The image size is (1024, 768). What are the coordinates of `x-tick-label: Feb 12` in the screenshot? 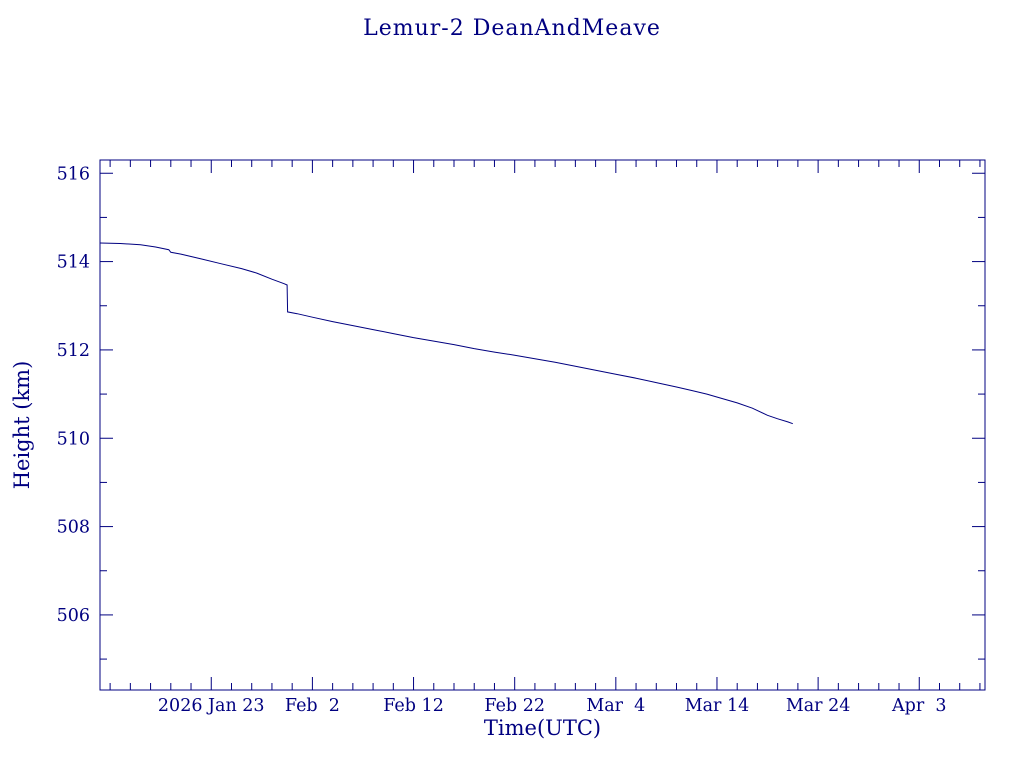 It's located at (413, 706).